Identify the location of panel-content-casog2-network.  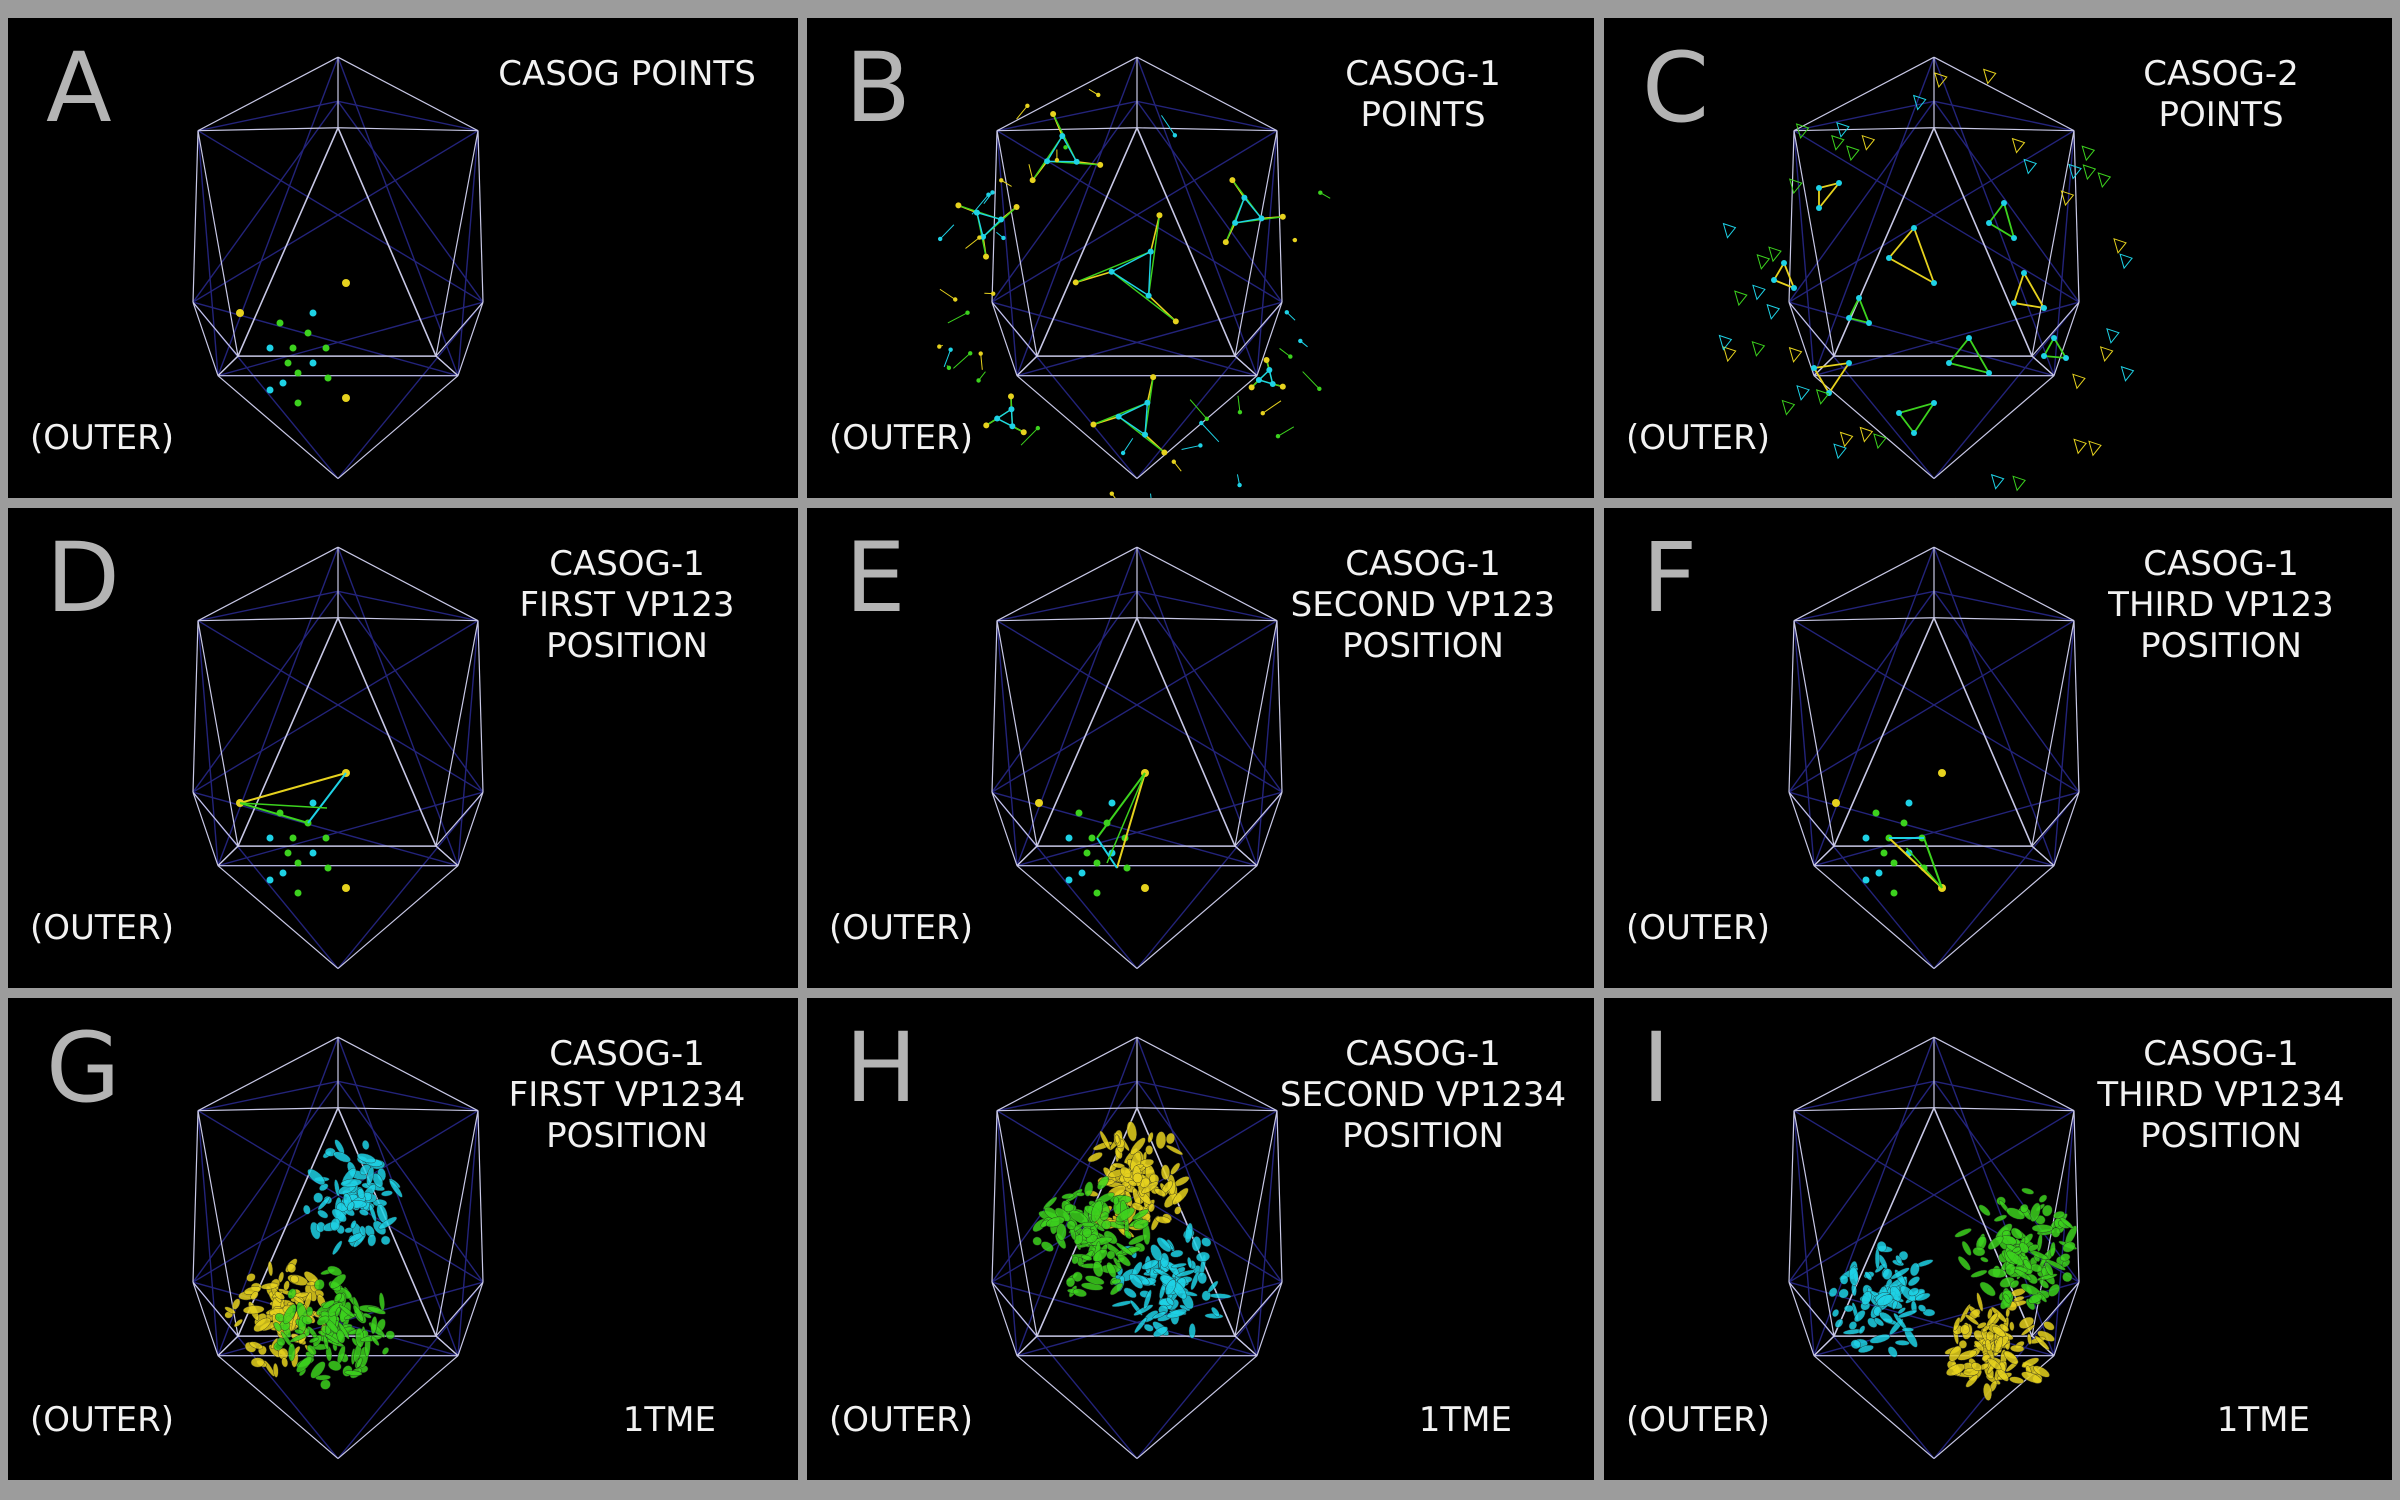
(1926, 283).